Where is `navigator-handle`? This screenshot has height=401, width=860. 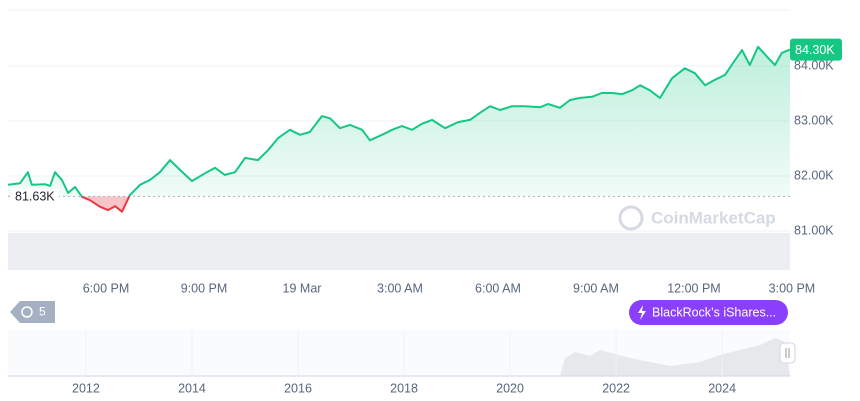
navigator-handle is located at coordinates (787, 353).